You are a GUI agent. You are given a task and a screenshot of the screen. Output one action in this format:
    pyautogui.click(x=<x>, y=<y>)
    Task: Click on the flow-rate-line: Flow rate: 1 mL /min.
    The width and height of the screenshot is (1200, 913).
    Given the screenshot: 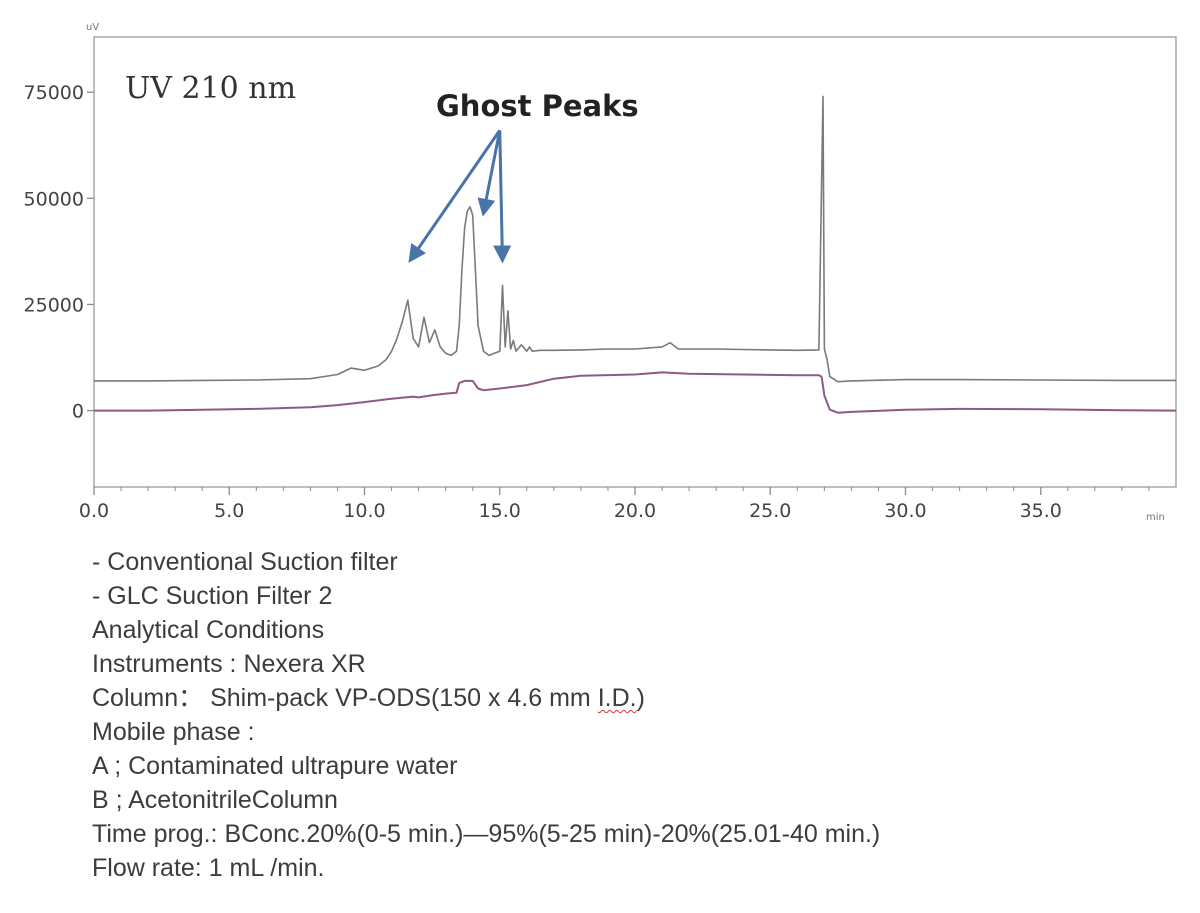 What is the action you would take?
    pyautogui.click(x=208, y=868)
    